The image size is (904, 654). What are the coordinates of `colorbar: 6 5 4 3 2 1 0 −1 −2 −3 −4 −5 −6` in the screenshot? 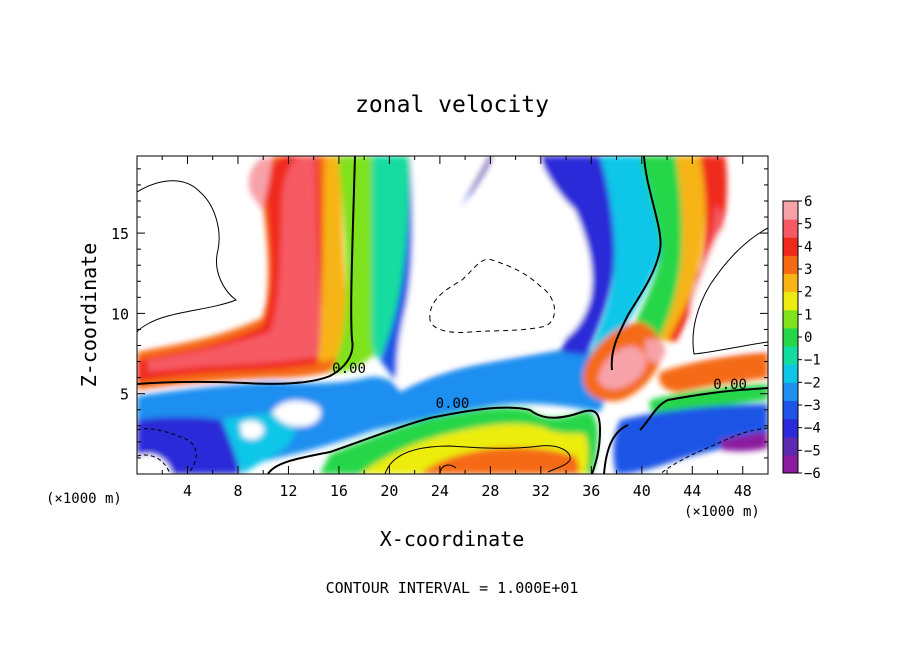 It's located at (801, 338).